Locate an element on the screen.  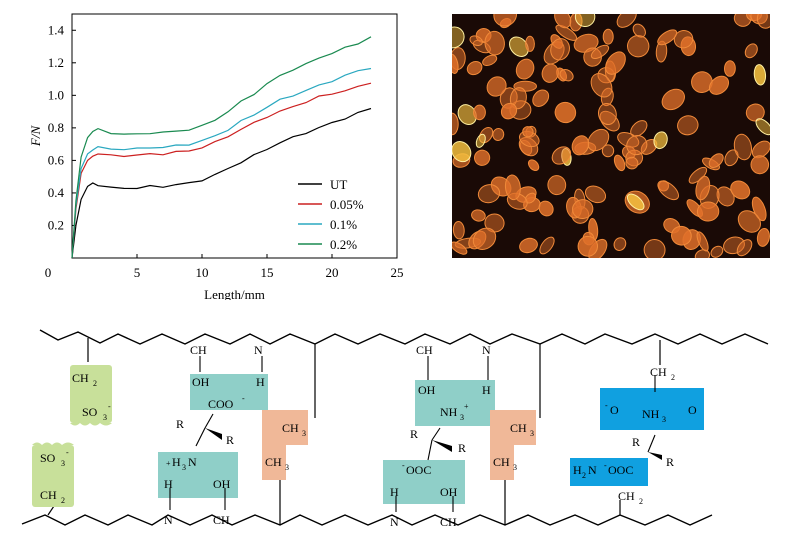
label-h2n-3-n: N is located at coordinates (592, 470).